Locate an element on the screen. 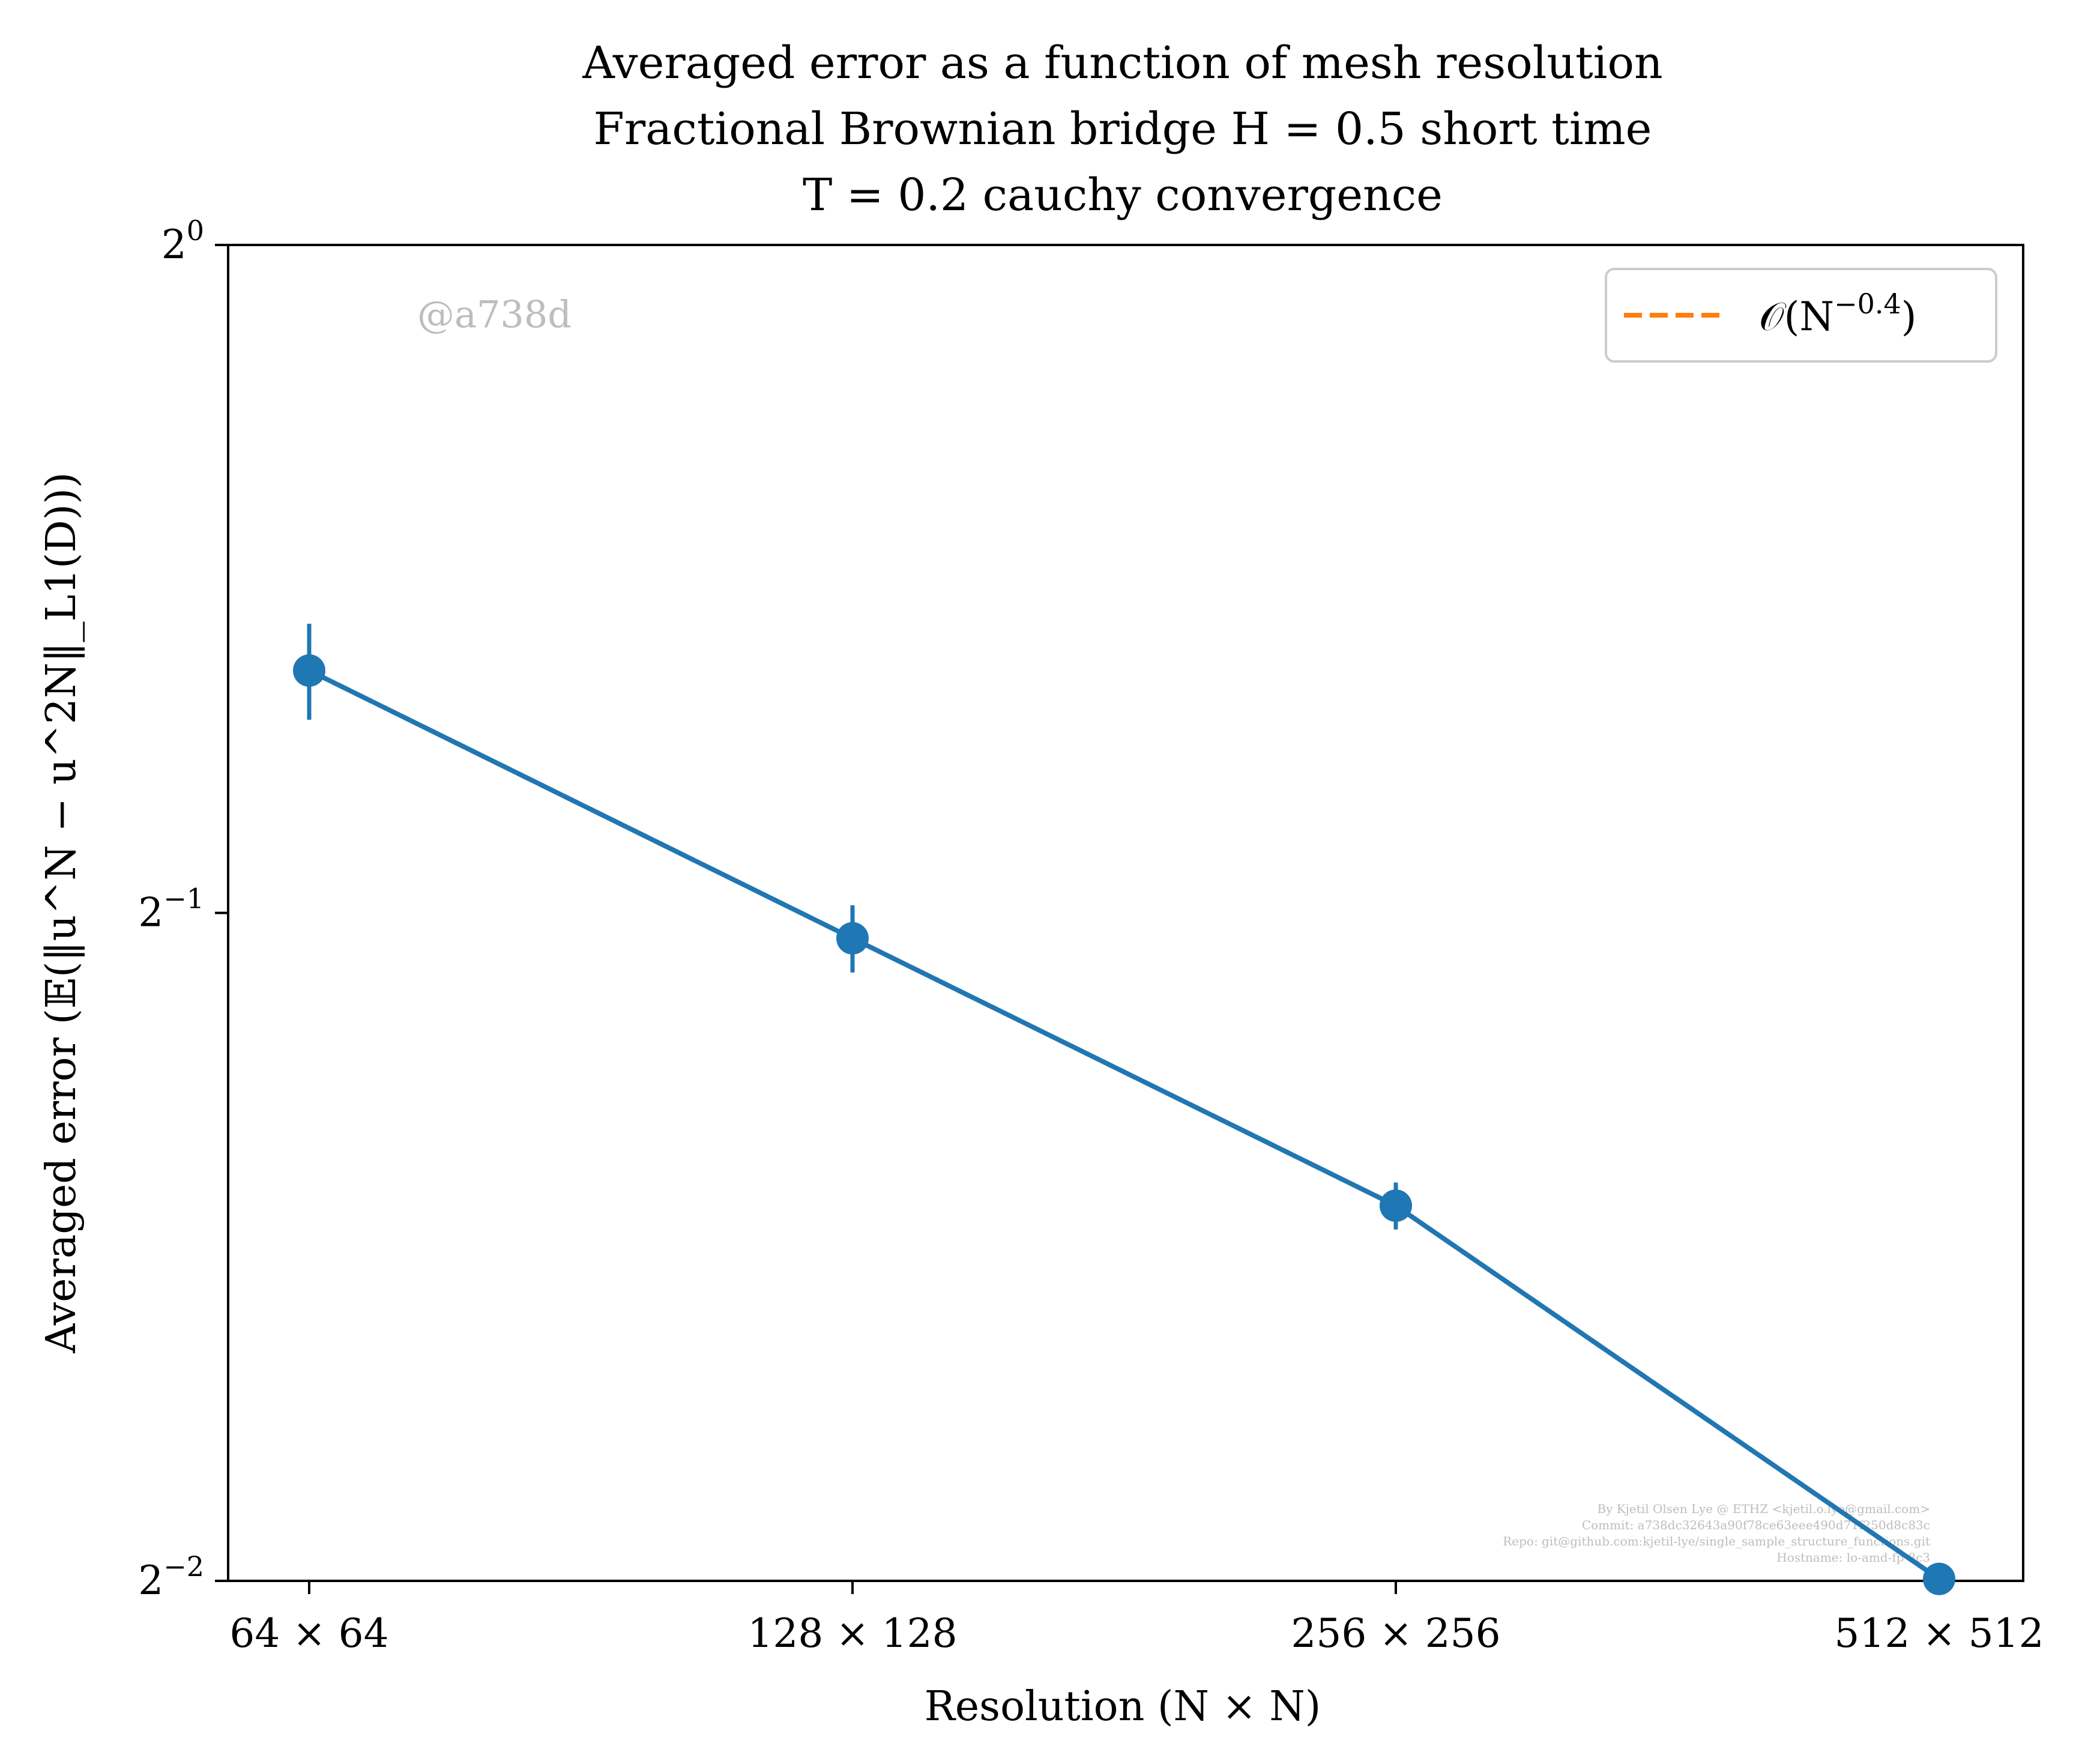 This screenshot has width=2073, height=1764. legend-box is located at coordinates (1801, 315).